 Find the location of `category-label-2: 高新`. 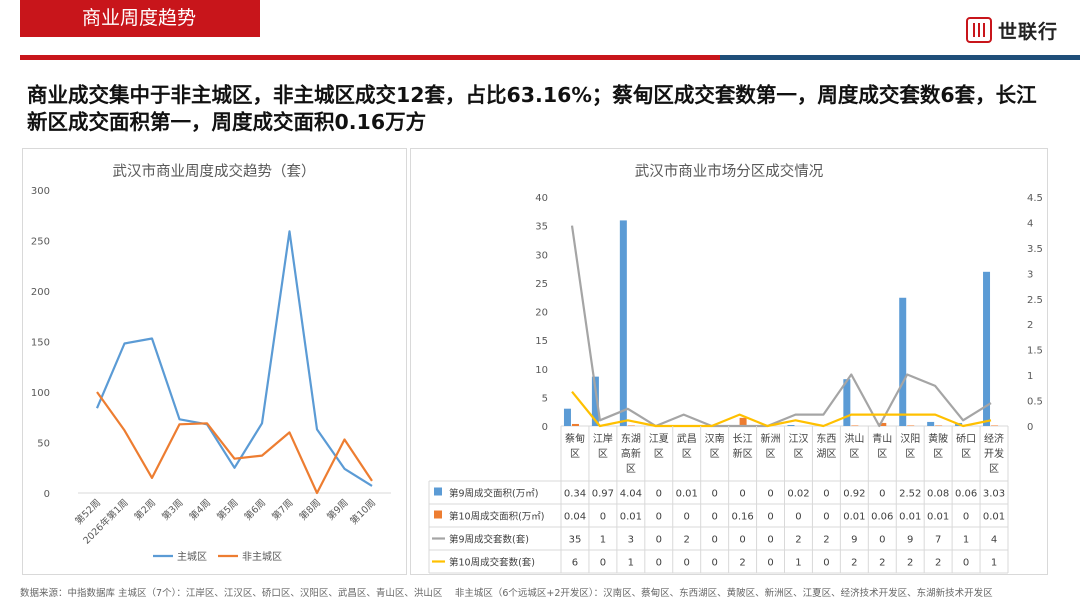

category-label-2: 高新 is located at coordinates (631, 453).